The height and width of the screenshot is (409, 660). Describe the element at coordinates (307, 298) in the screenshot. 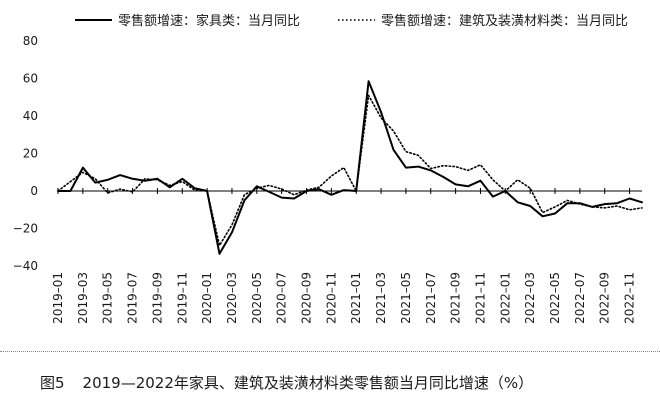

I see `x-tick-label: 2020–09` at that location.